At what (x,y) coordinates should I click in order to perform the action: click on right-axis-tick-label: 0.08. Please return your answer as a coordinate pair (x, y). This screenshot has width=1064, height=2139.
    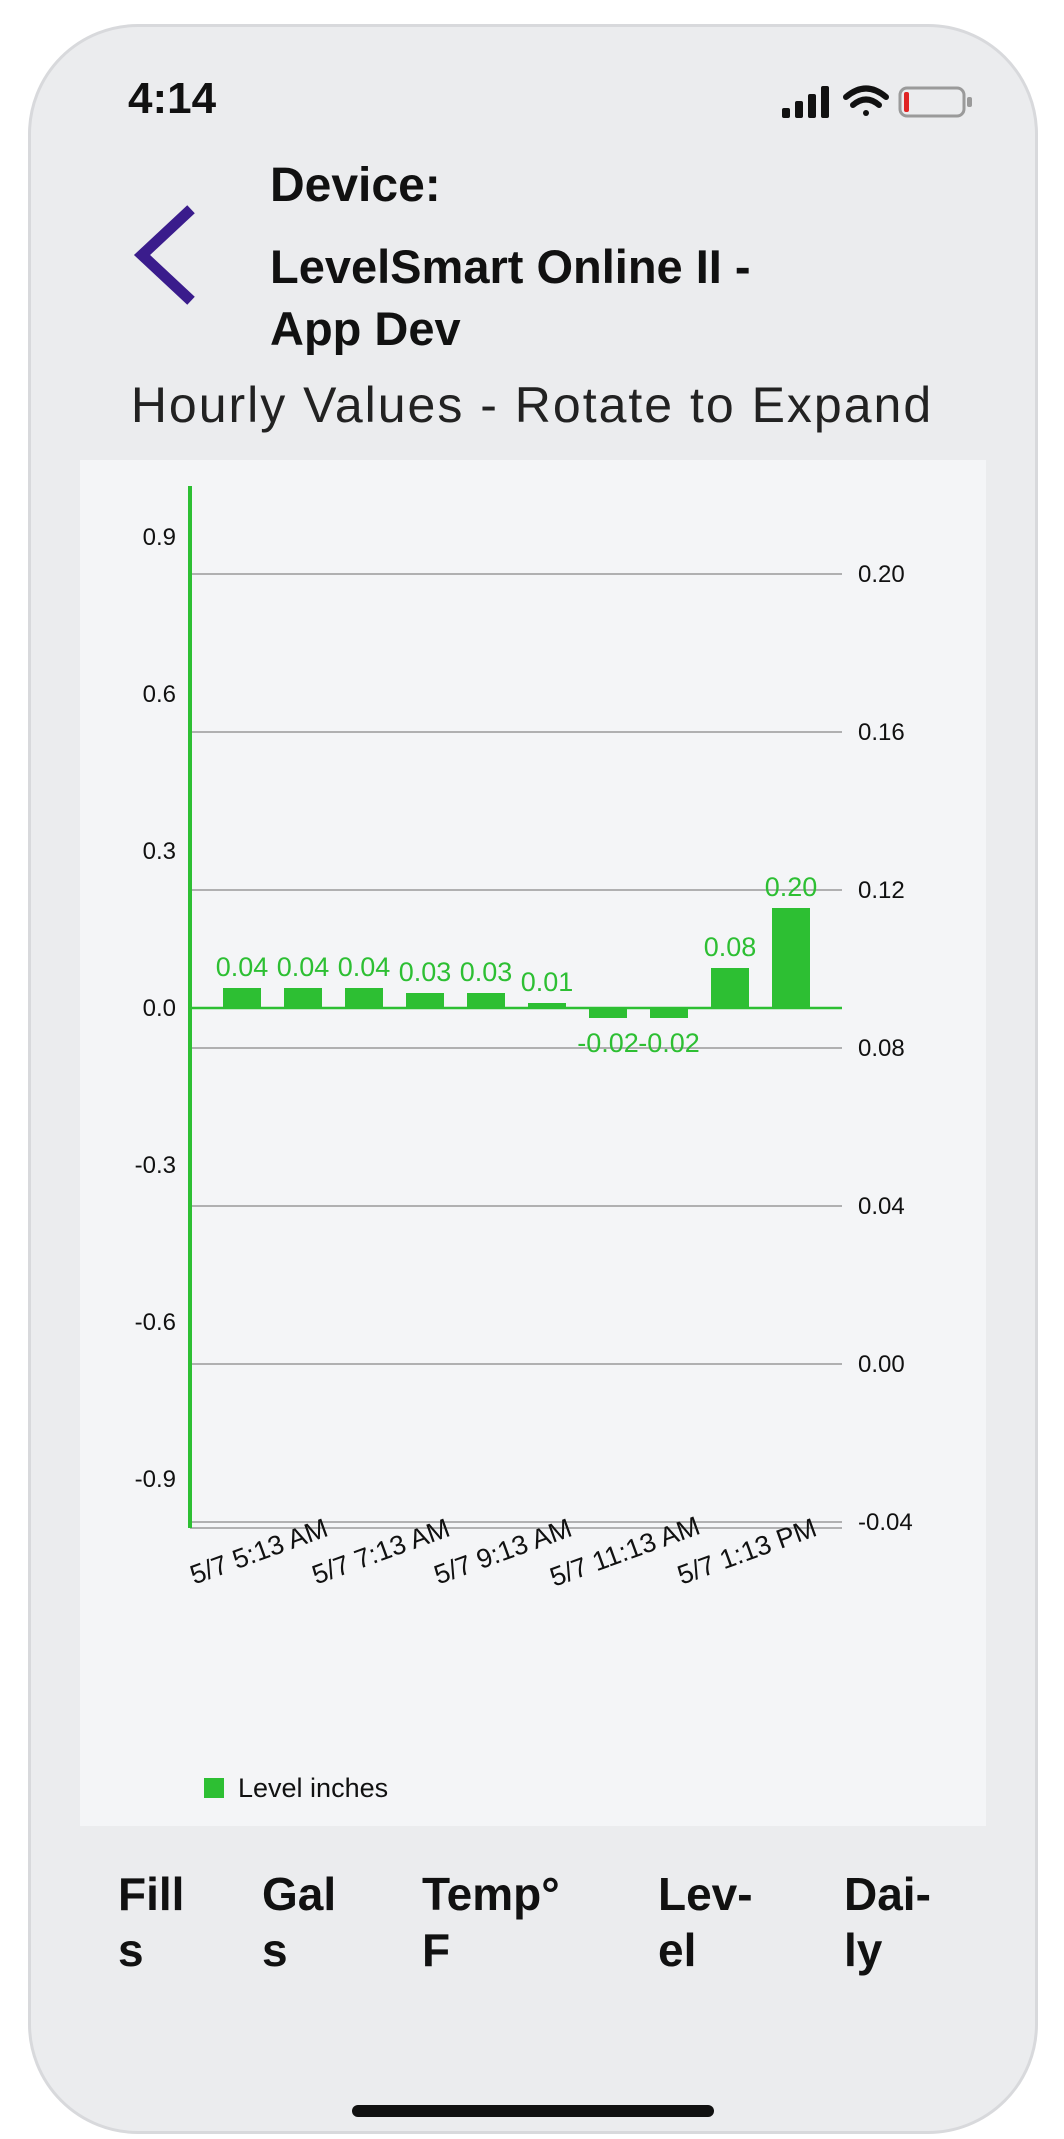
    Looking at the image, I should click on (881, 1048).